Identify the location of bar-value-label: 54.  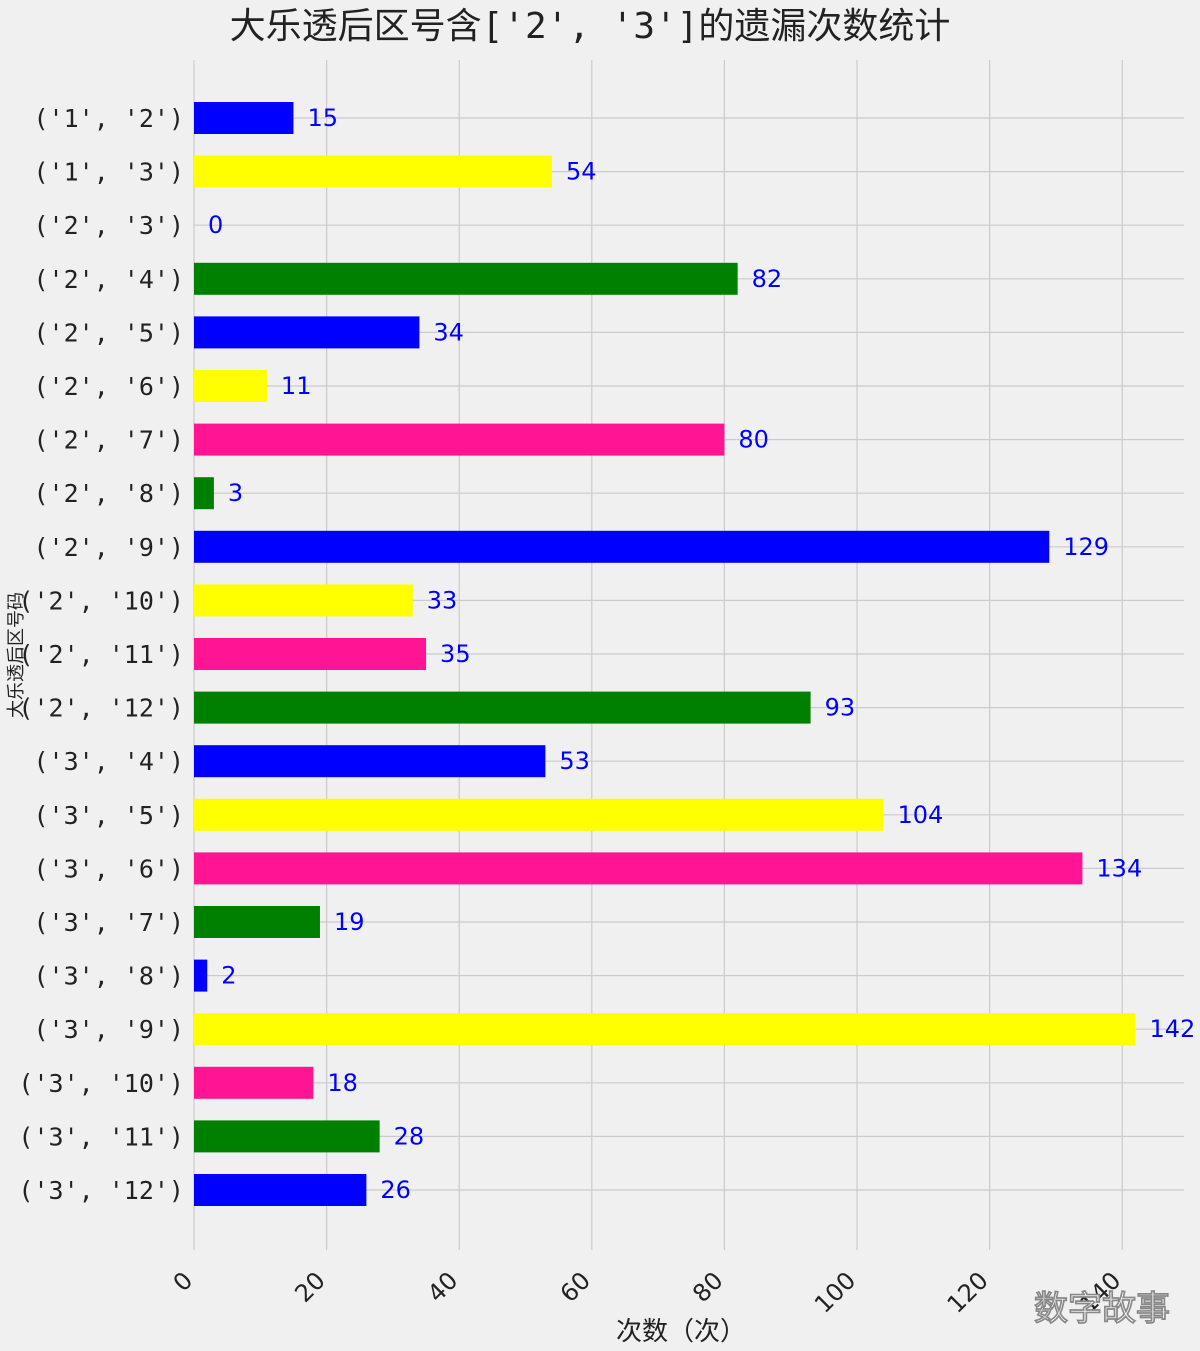
(581, 172).